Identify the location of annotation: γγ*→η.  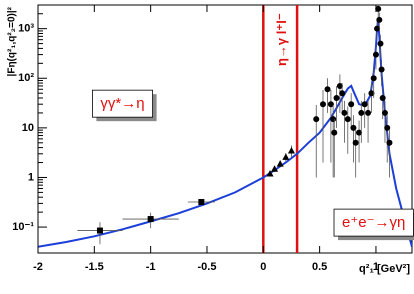
(122, 103).